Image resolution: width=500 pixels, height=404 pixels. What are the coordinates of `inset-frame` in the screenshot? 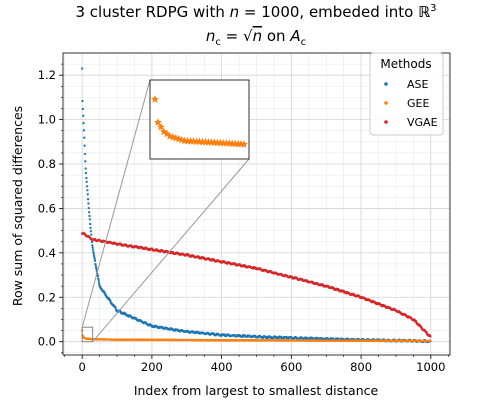 It's located at (199, 119).